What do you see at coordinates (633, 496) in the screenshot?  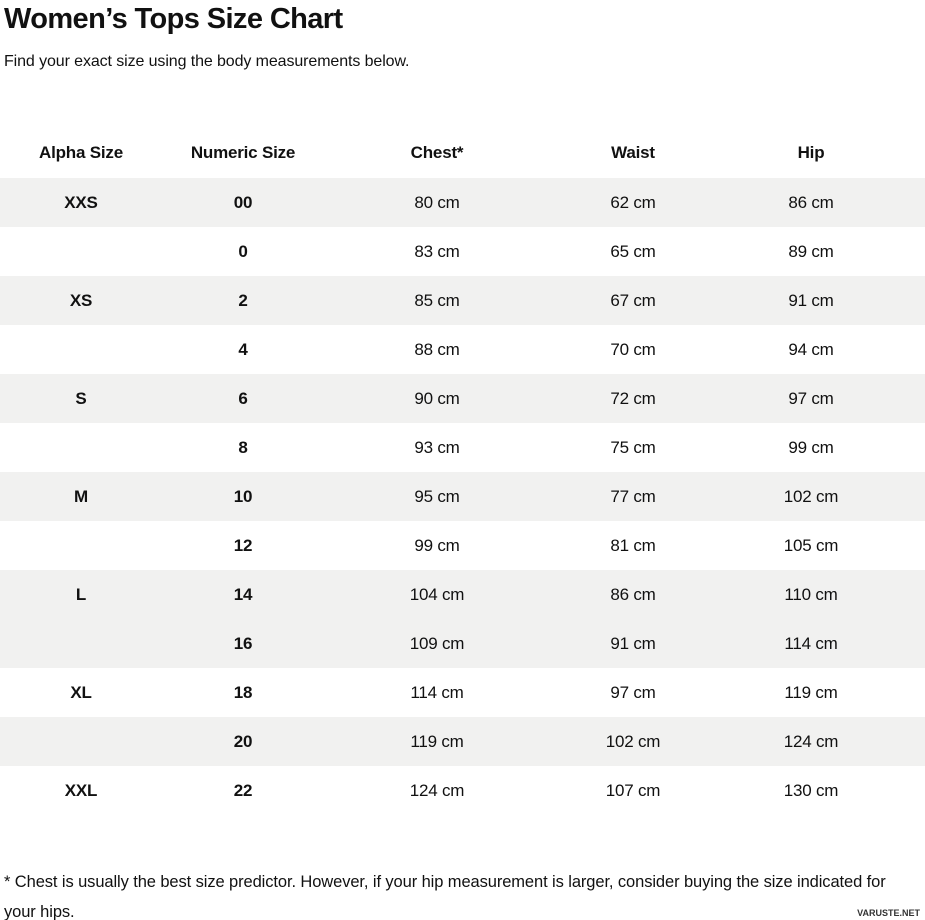 I see `waist-cell: 77 cm` at bounding box center [633, 496].